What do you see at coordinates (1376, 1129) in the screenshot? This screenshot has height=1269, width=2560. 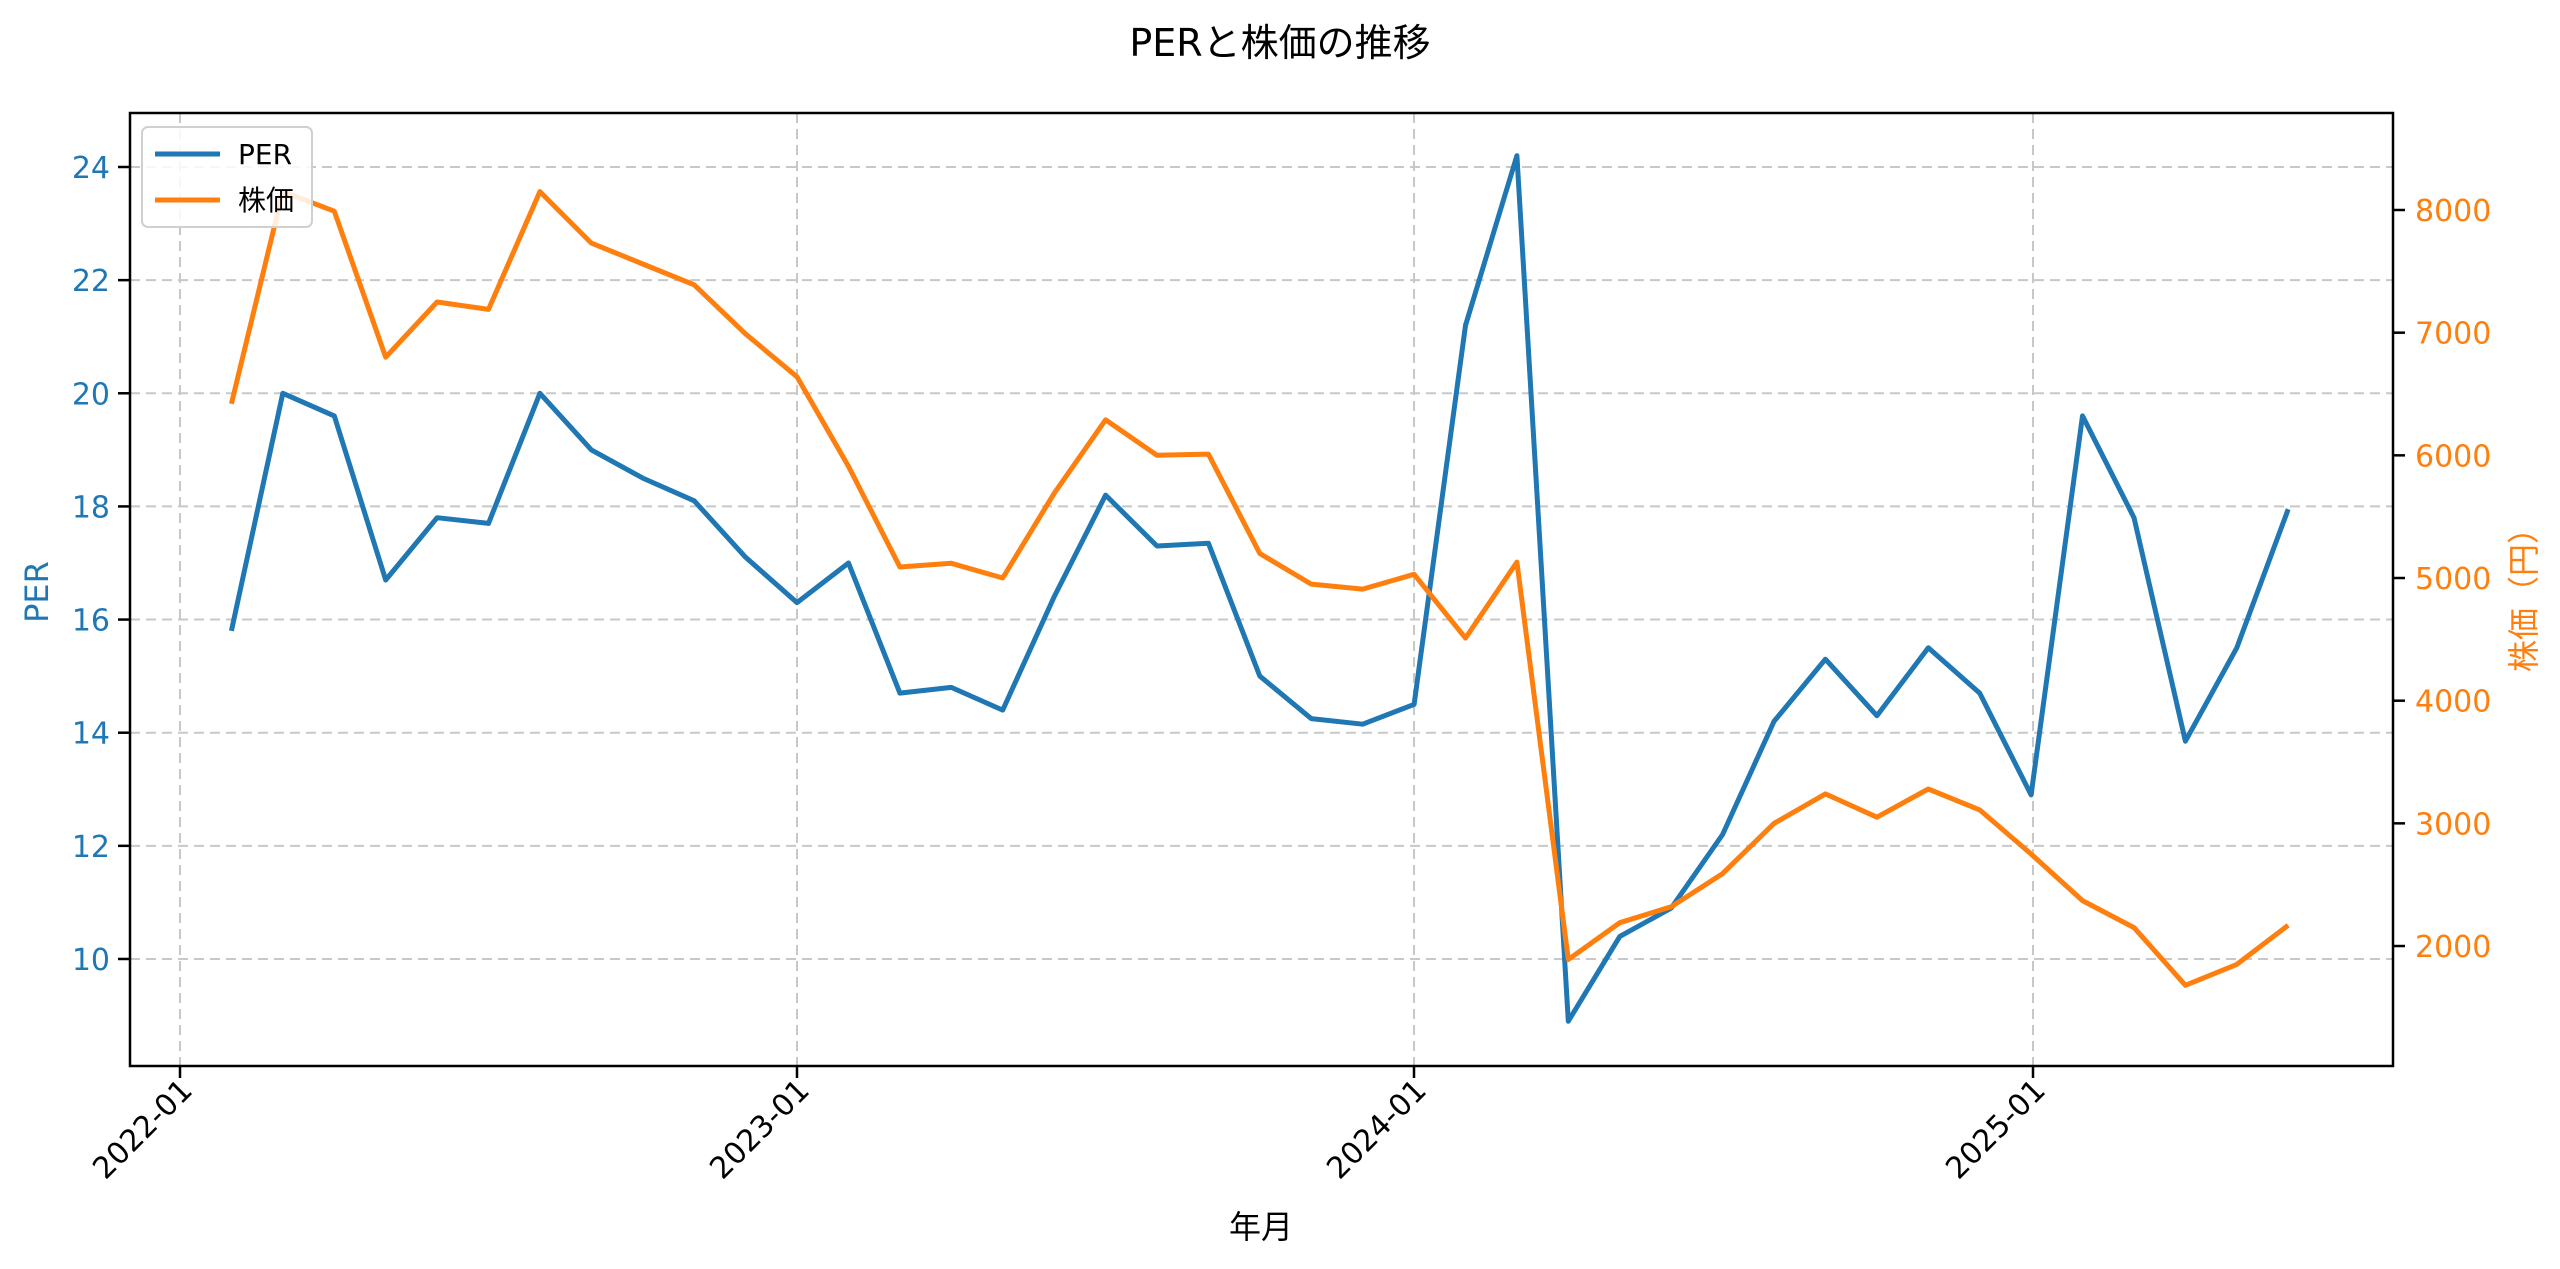 I see `x-tick-label: 2024-01` at bounding box center [1376, 1129].